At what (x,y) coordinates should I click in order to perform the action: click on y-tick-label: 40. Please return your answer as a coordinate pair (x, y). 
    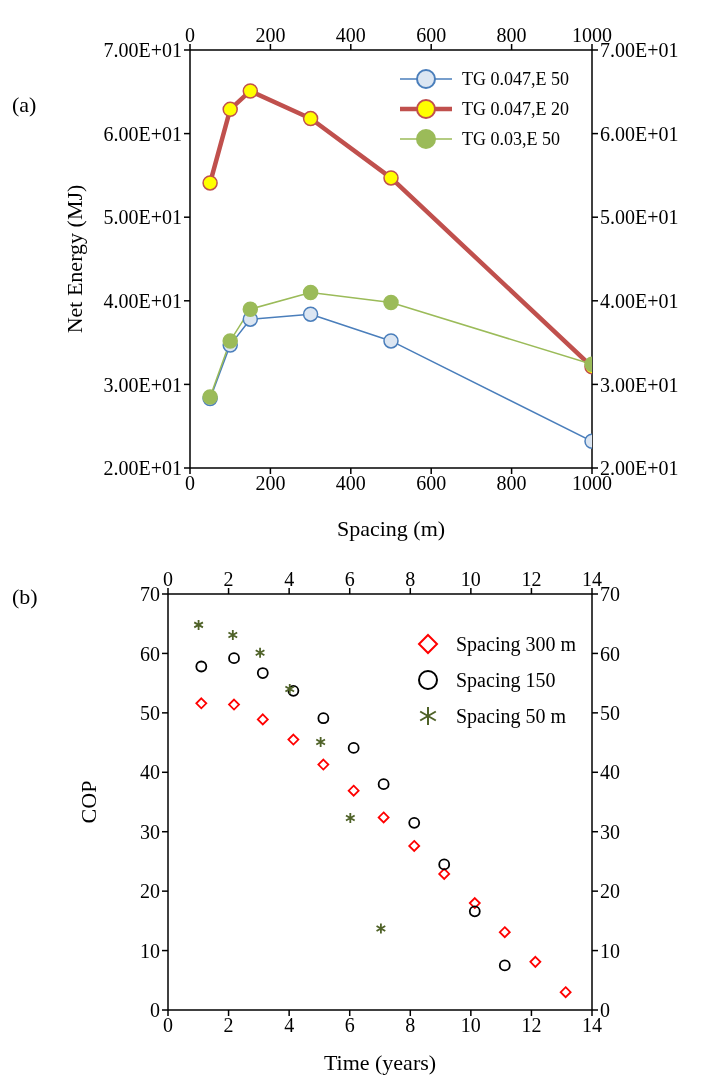
    Looking at the image, I should click on (150, 772).